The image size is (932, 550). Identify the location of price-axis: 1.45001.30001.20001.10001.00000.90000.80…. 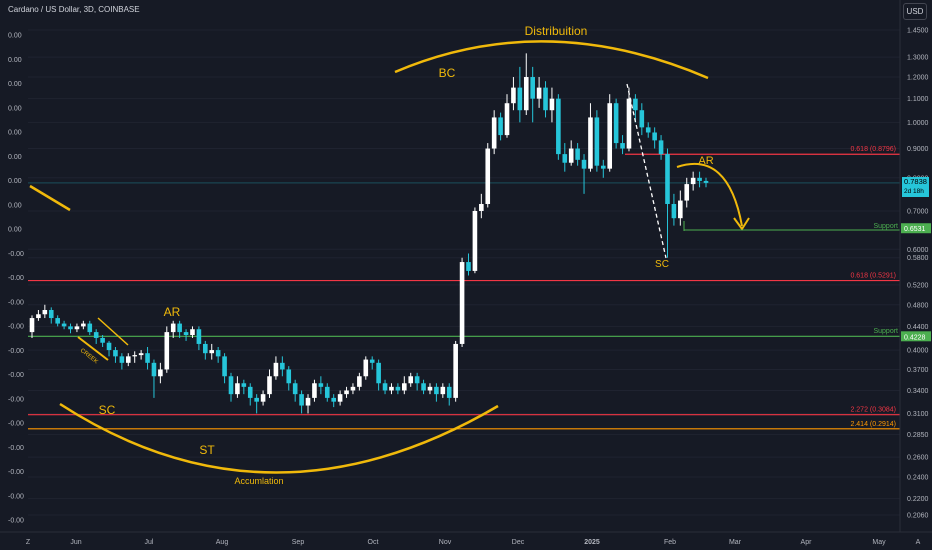
(918, 274).